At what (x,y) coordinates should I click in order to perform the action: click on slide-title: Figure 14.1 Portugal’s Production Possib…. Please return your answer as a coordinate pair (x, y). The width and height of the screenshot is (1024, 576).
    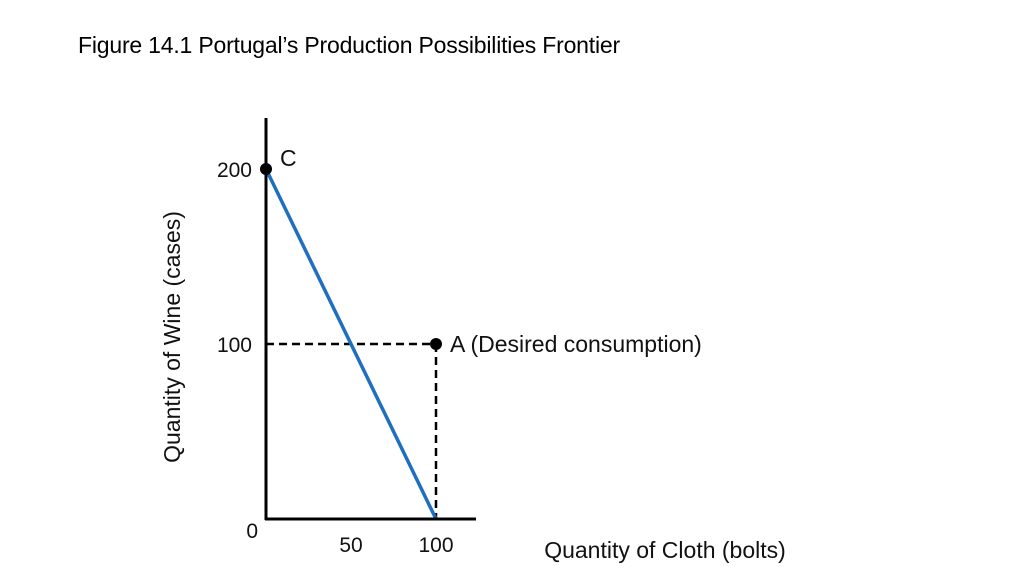
    Looking at the image, I should click on (349, 45).